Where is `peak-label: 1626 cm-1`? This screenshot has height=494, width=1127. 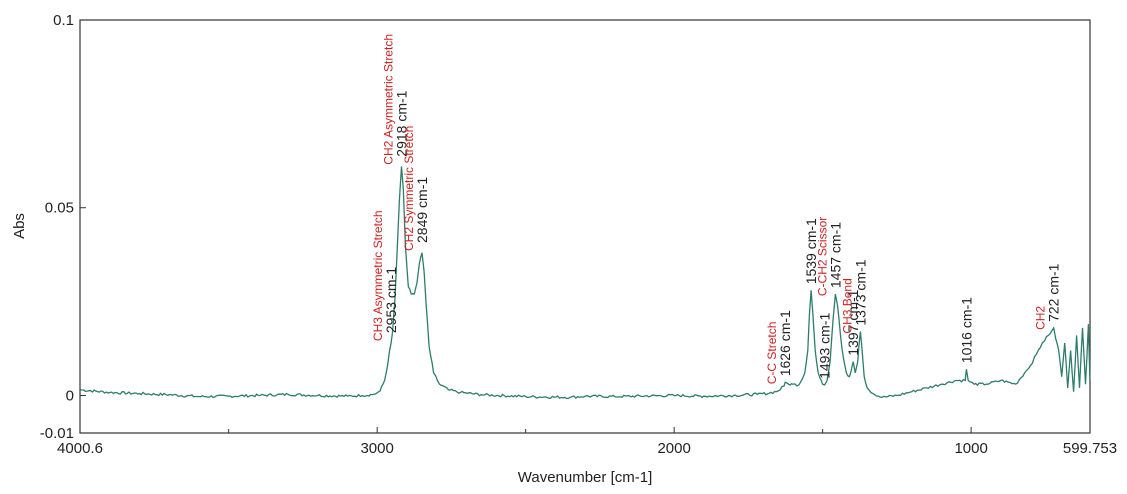
peak-label: 1626 cm-1 is located at coordinates (785, 343).